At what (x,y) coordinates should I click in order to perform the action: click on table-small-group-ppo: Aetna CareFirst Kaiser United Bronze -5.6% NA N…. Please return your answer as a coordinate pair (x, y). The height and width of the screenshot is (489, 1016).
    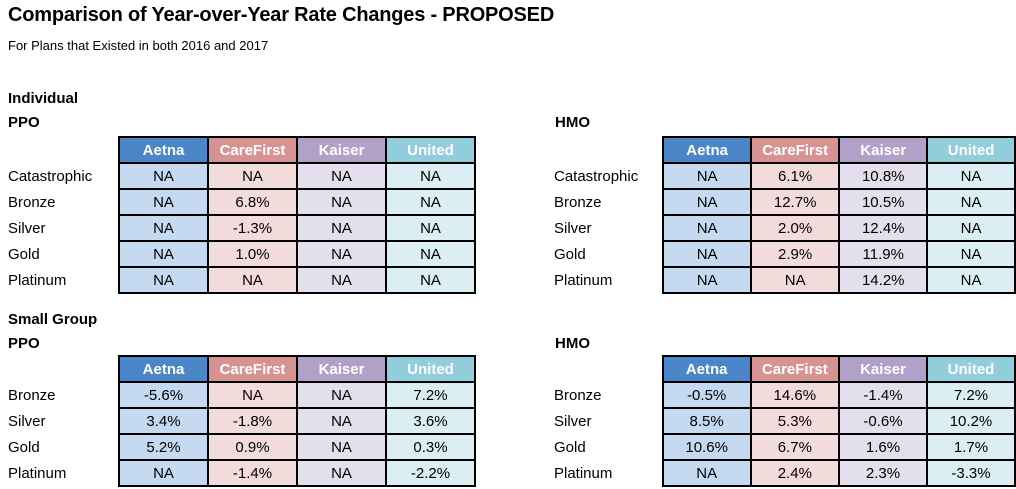
    Looking at the image, I should click on (242, 421).